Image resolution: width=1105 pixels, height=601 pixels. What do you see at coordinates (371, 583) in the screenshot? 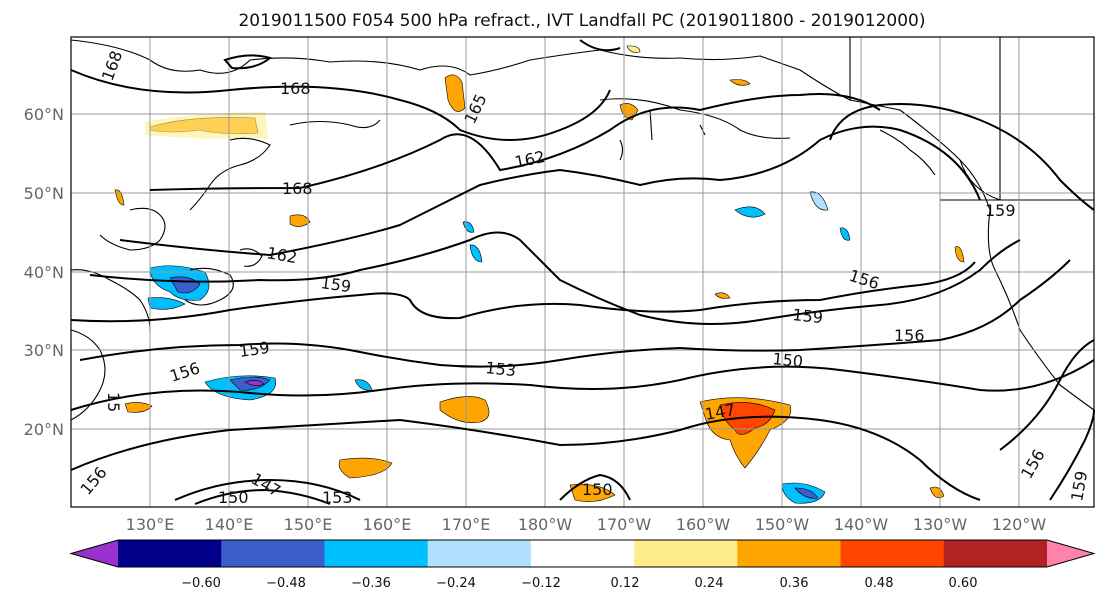
I see `colorbar-tick-label: −0.36` at bounding box center [371, 583].